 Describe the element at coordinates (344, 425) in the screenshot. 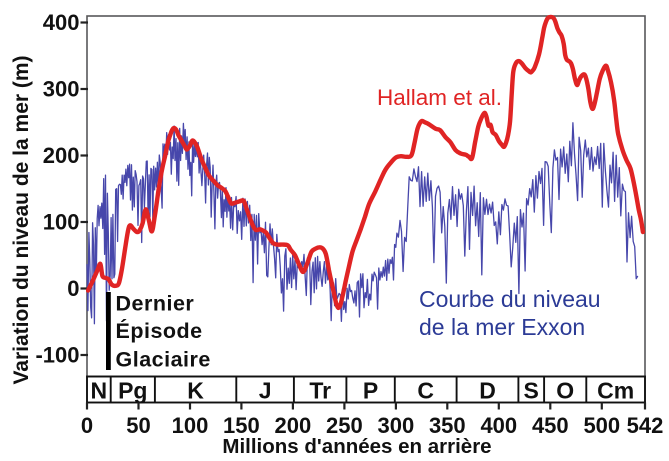

I see `svg-text: 250` at that location.